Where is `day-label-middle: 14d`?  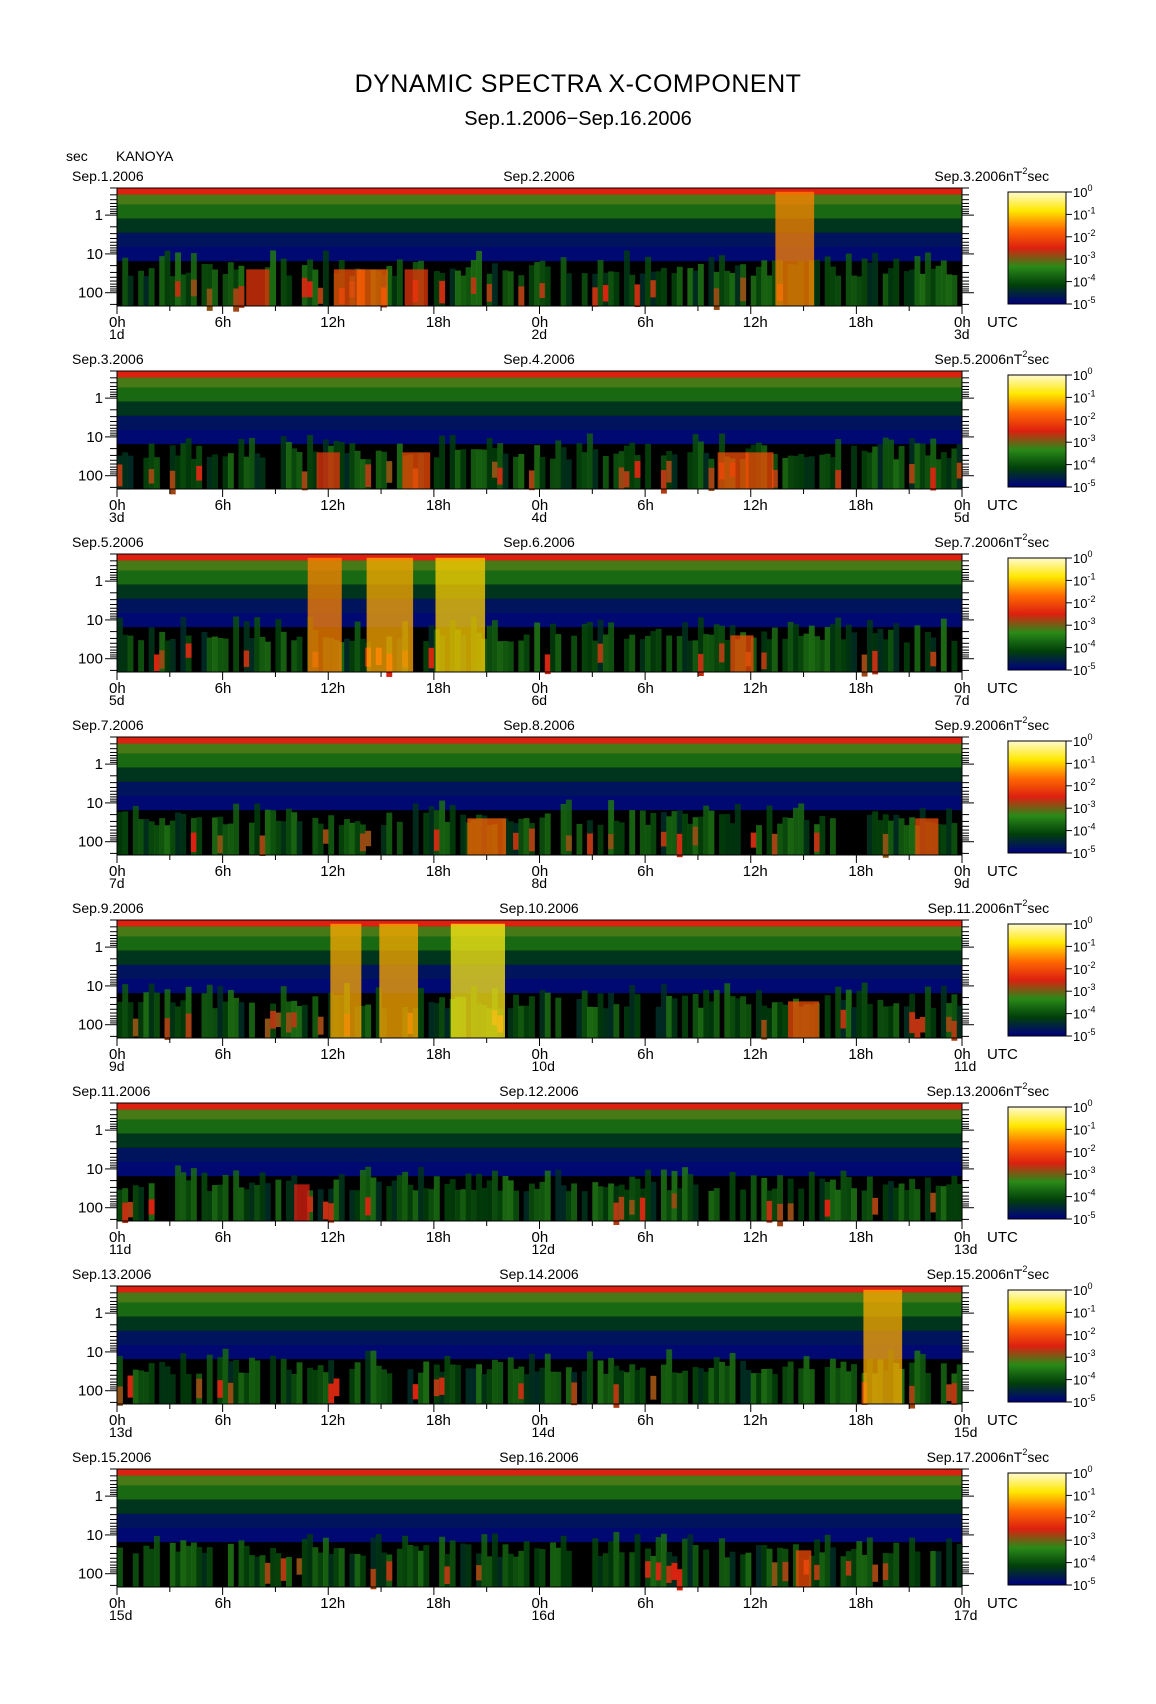 day-label-middle: 14d is located at coordinates (543, 1432).